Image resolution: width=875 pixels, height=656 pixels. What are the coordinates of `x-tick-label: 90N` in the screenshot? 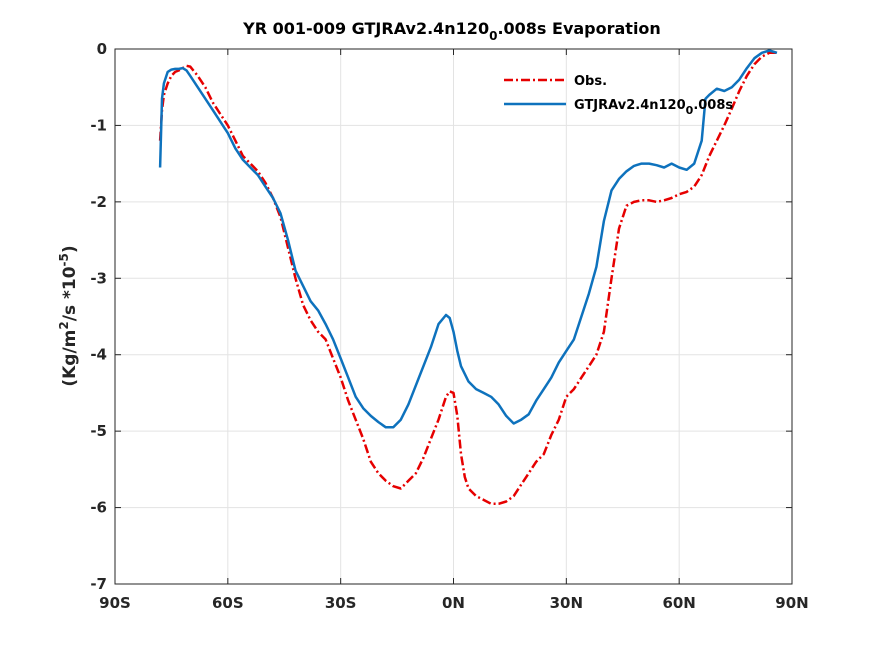 It's located at (791, 603).